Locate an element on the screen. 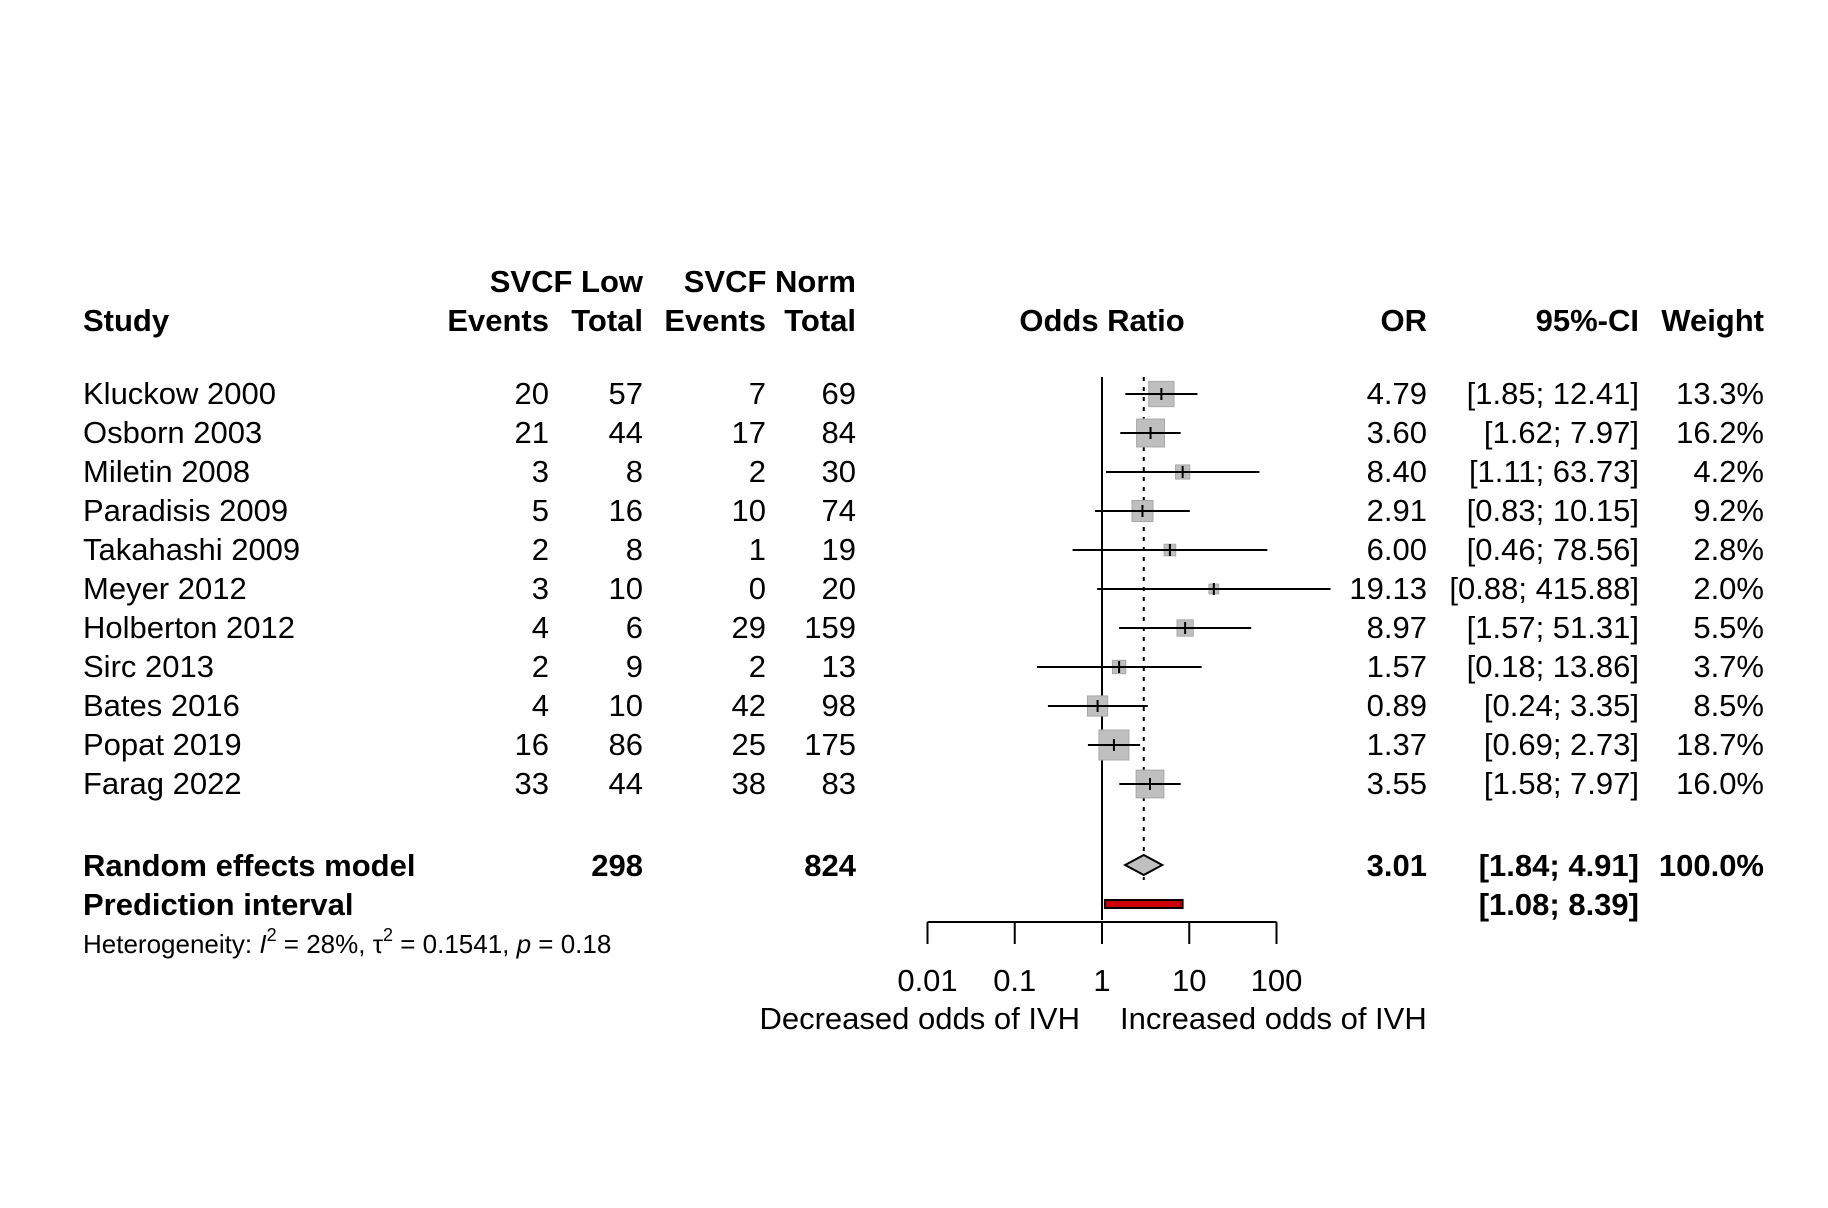 This screenshot has width=1828, height=1208. ci-value: [1.58; 7.97] is located at coordinates (1561, 783).